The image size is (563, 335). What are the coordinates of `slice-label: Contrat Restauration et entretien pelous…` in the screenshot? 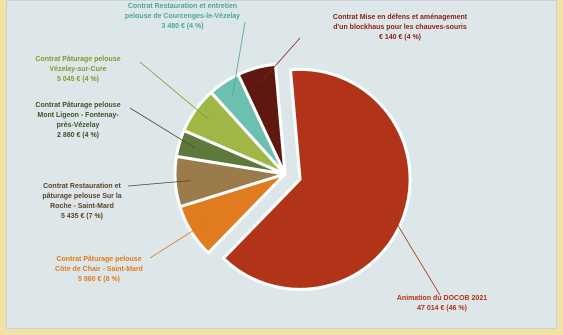 It's located at (182, 16).